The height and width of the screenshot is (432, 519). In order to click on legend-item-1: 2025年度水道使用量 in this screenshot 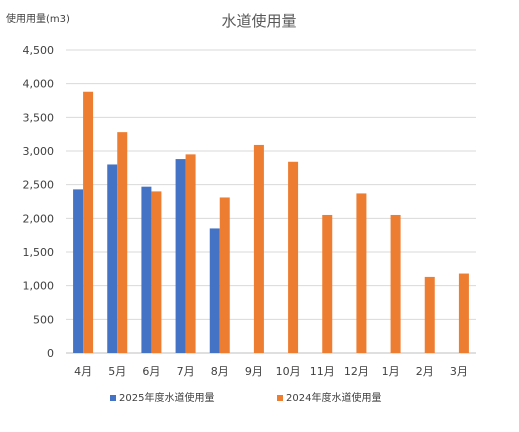, I will do `click(162, 397)`.